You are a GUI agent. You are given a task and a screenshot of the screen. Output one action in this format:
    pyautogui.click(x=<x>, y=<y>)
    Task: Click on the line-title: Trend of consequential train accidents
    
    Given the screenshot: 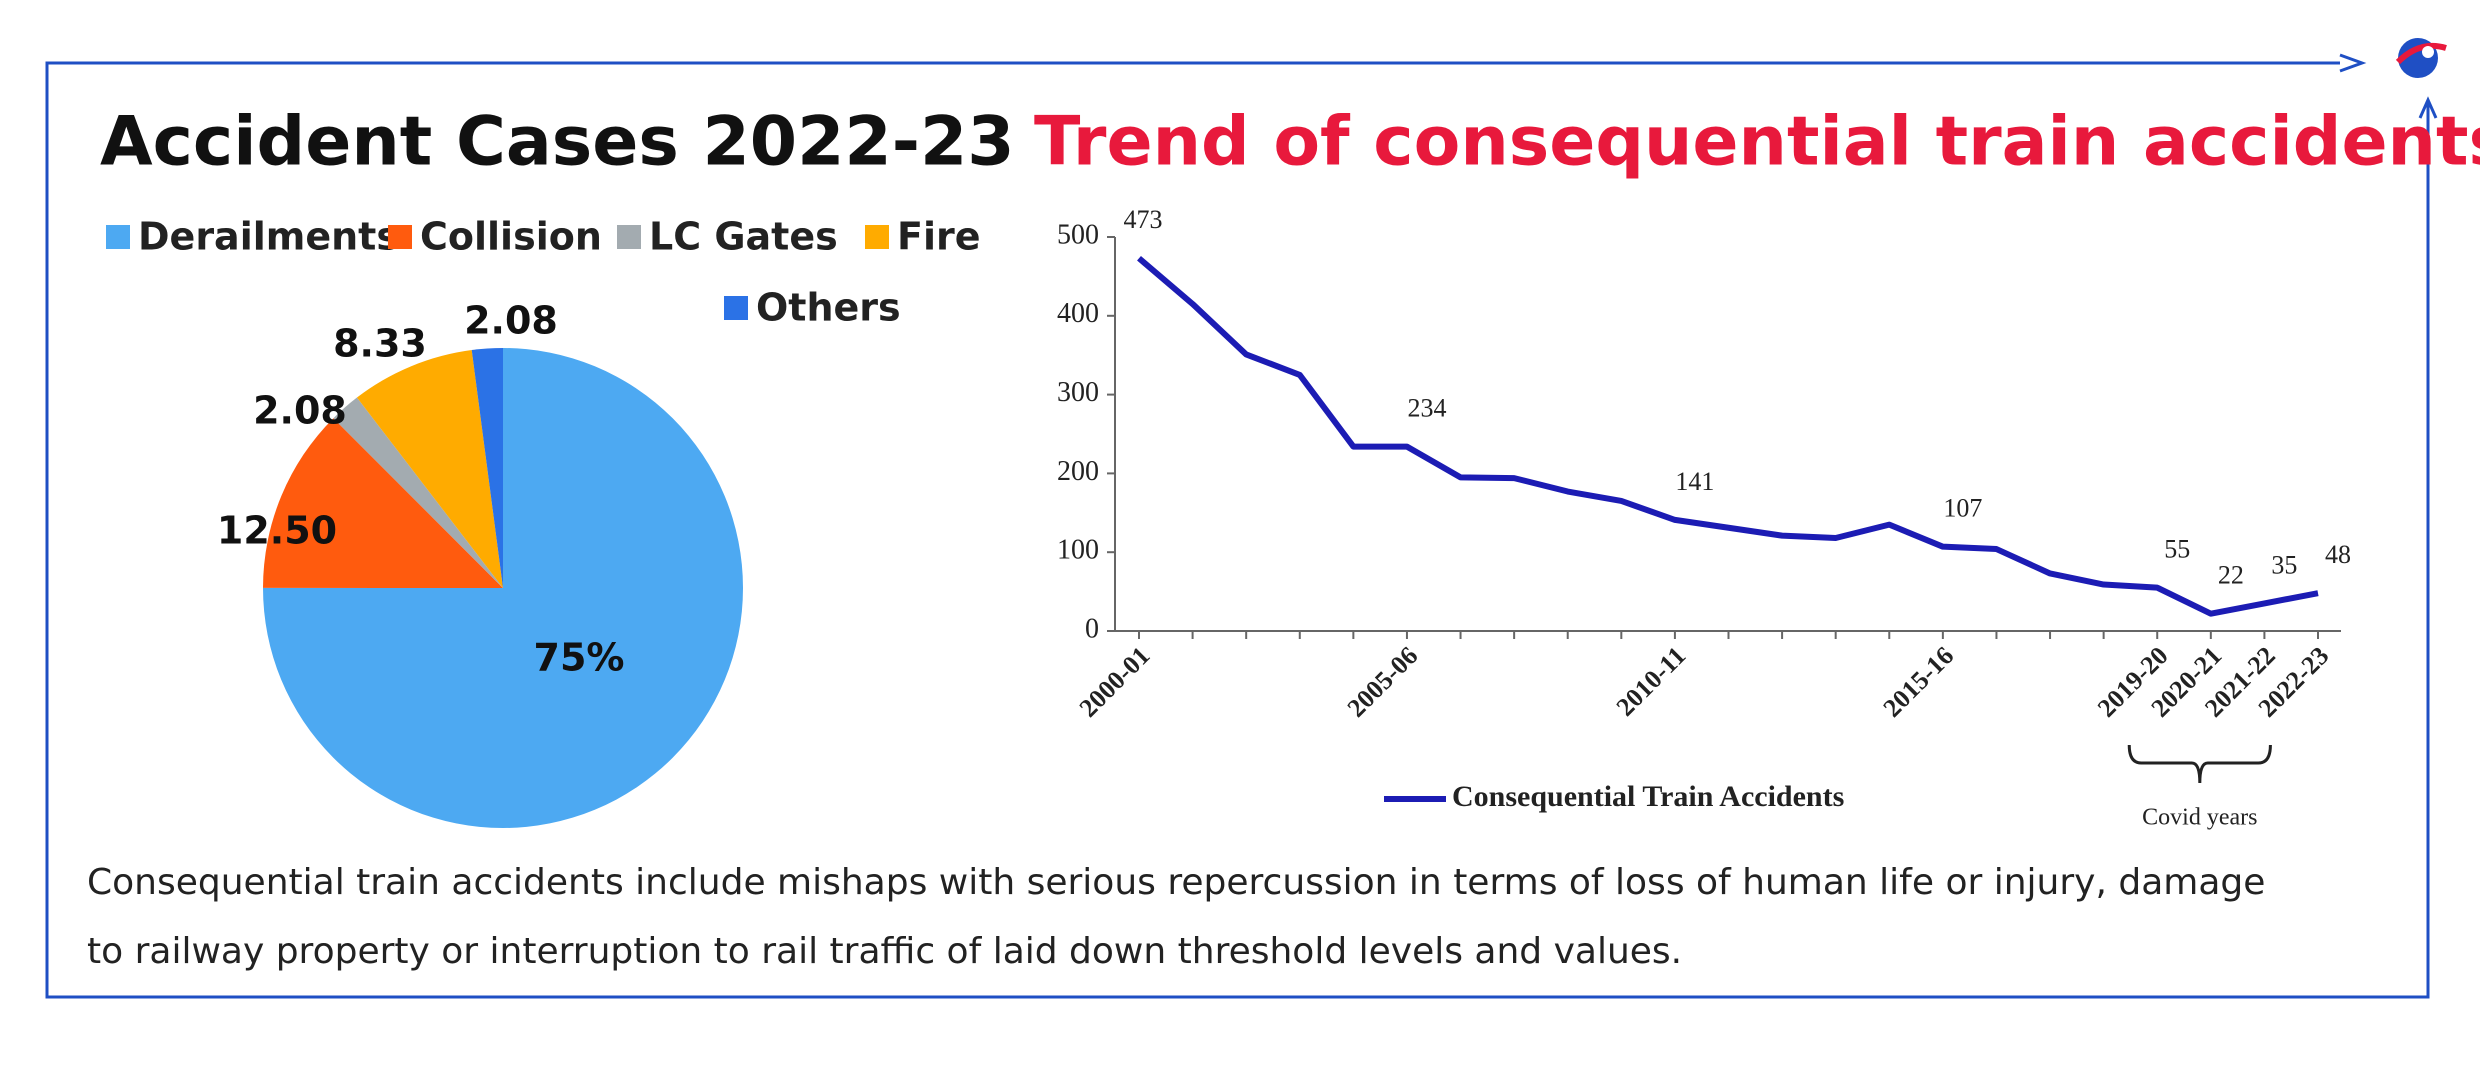 What is the action you would take?
    pyautogui.click(x=1757, y=142)
    